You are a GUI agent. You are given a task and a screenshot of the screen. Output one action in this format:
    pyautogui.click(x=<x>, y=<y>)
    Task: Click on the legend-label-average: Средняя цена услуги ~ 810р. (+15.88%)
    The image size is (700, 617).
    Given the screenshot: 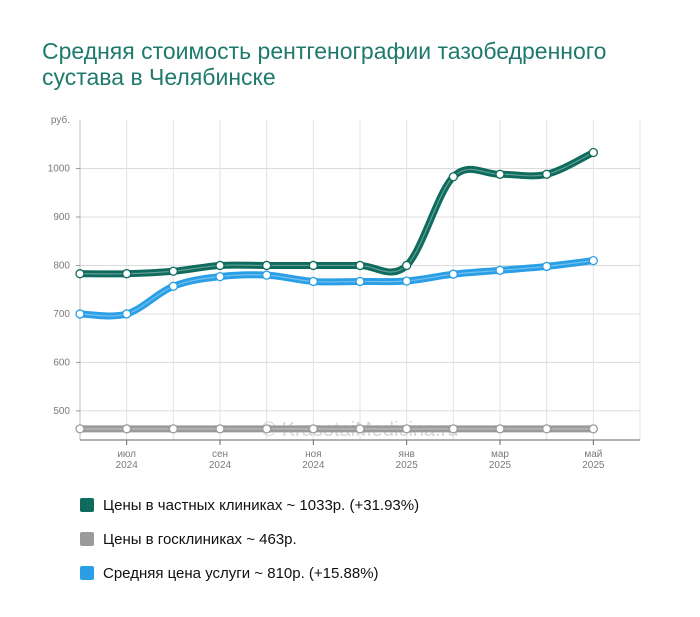 What is the action you would take?
    pyautogui.click(x=241, y=573)
    